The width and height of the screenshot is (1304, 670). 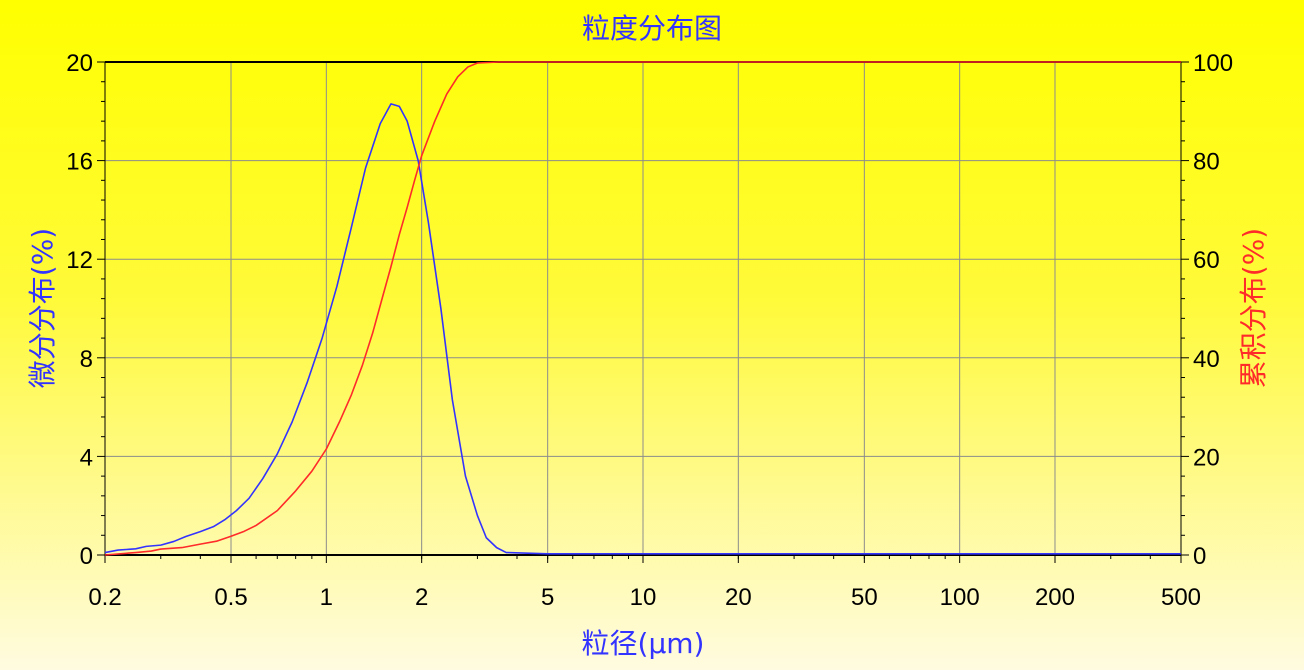 What do you see at coordinates (79, 162) in the screenshot?
I see `y-left-tick-label: 16` at bounding box center [79, 162].